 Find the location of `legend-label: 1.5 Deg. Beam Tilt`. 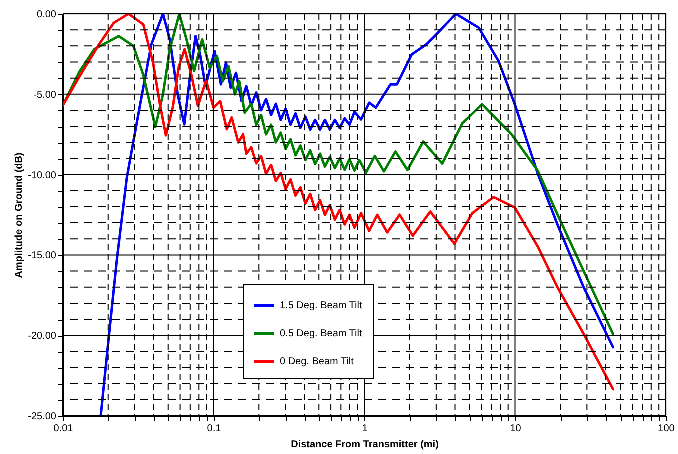

legend-label: 1.5 Deg. Beam Tilt is located at coordinates (321, 306).